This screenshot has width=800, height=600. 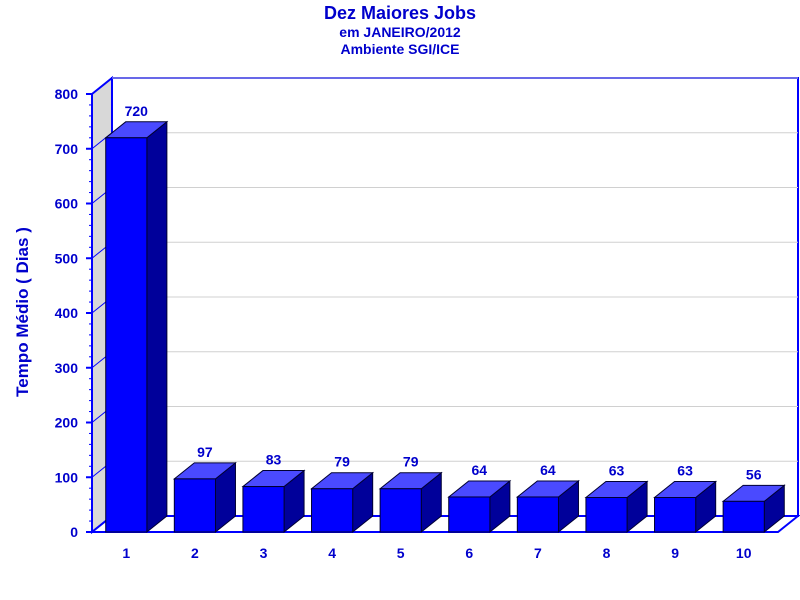 What do you see at coordinates (157, 327) in the screenshot?
I see `bar-side` at bounding box center [157, 327].